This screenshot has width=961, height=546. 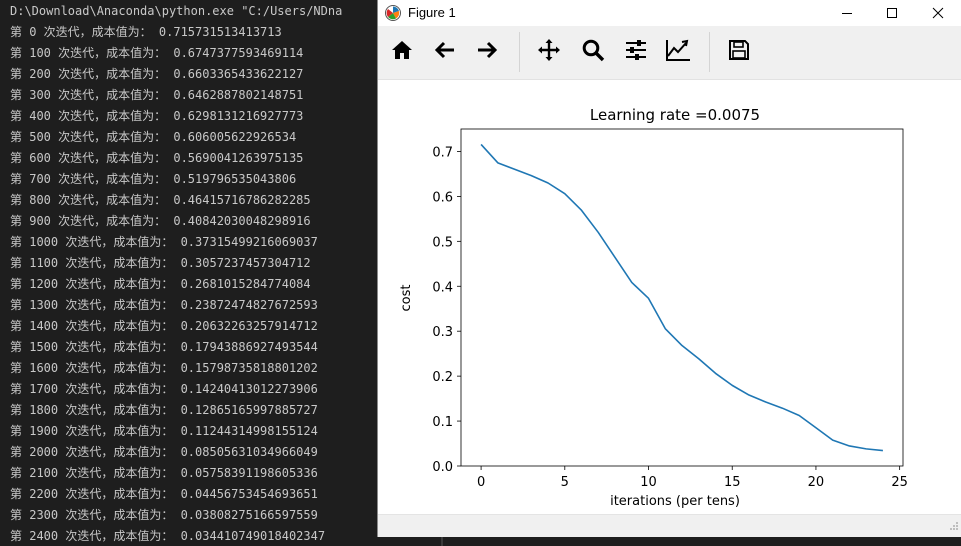 I want to click on close-icon, so click(x=938, y=13).